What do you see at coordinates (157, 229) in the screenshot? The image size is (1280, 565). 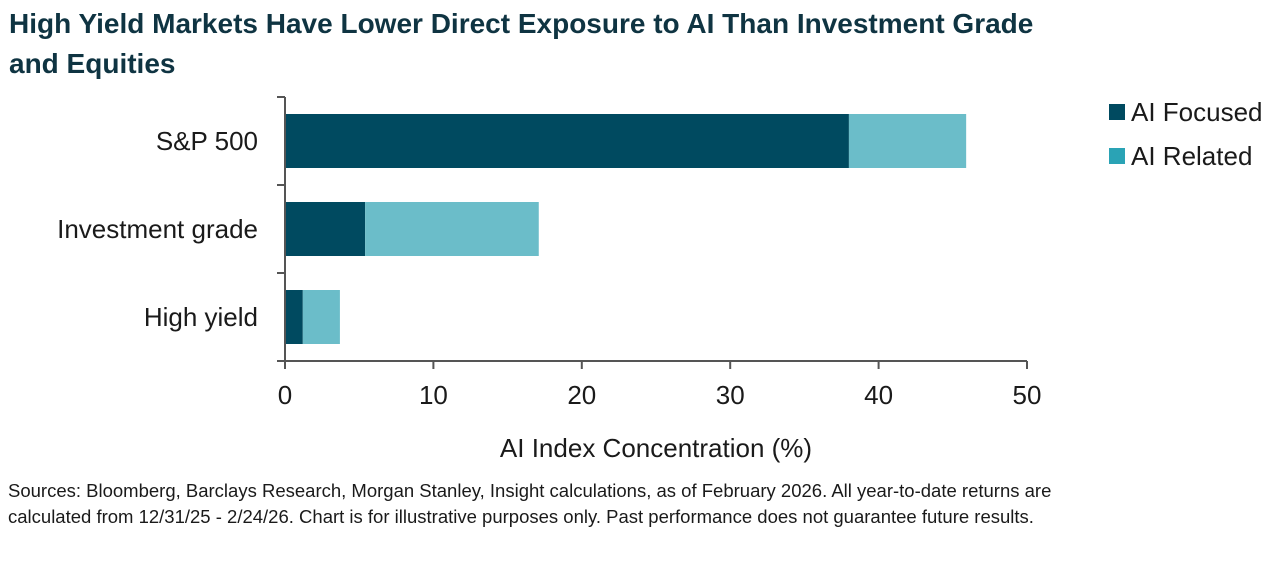 I see `category-label: Investment grade` at bounding box center [157, 229].